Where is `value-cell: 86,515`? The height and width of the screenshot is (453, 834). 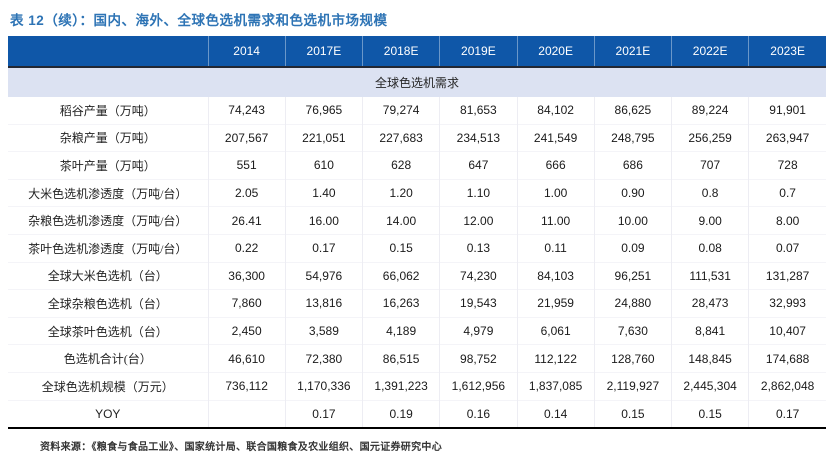 value-cell: 86,515 is located at coordinates (400, 358).